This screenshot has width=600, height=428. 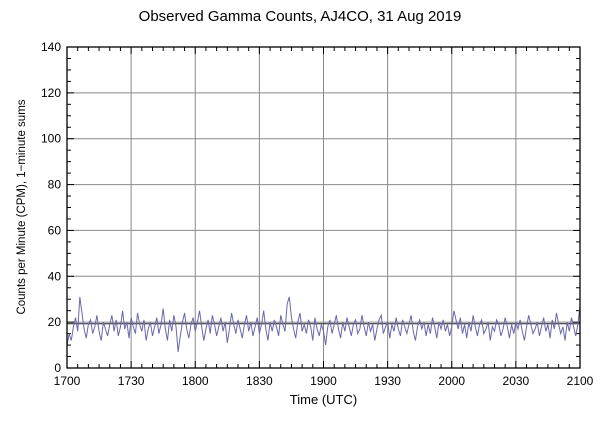 I want to click on x-tick-label: 1900, so click(x=323, y=381).